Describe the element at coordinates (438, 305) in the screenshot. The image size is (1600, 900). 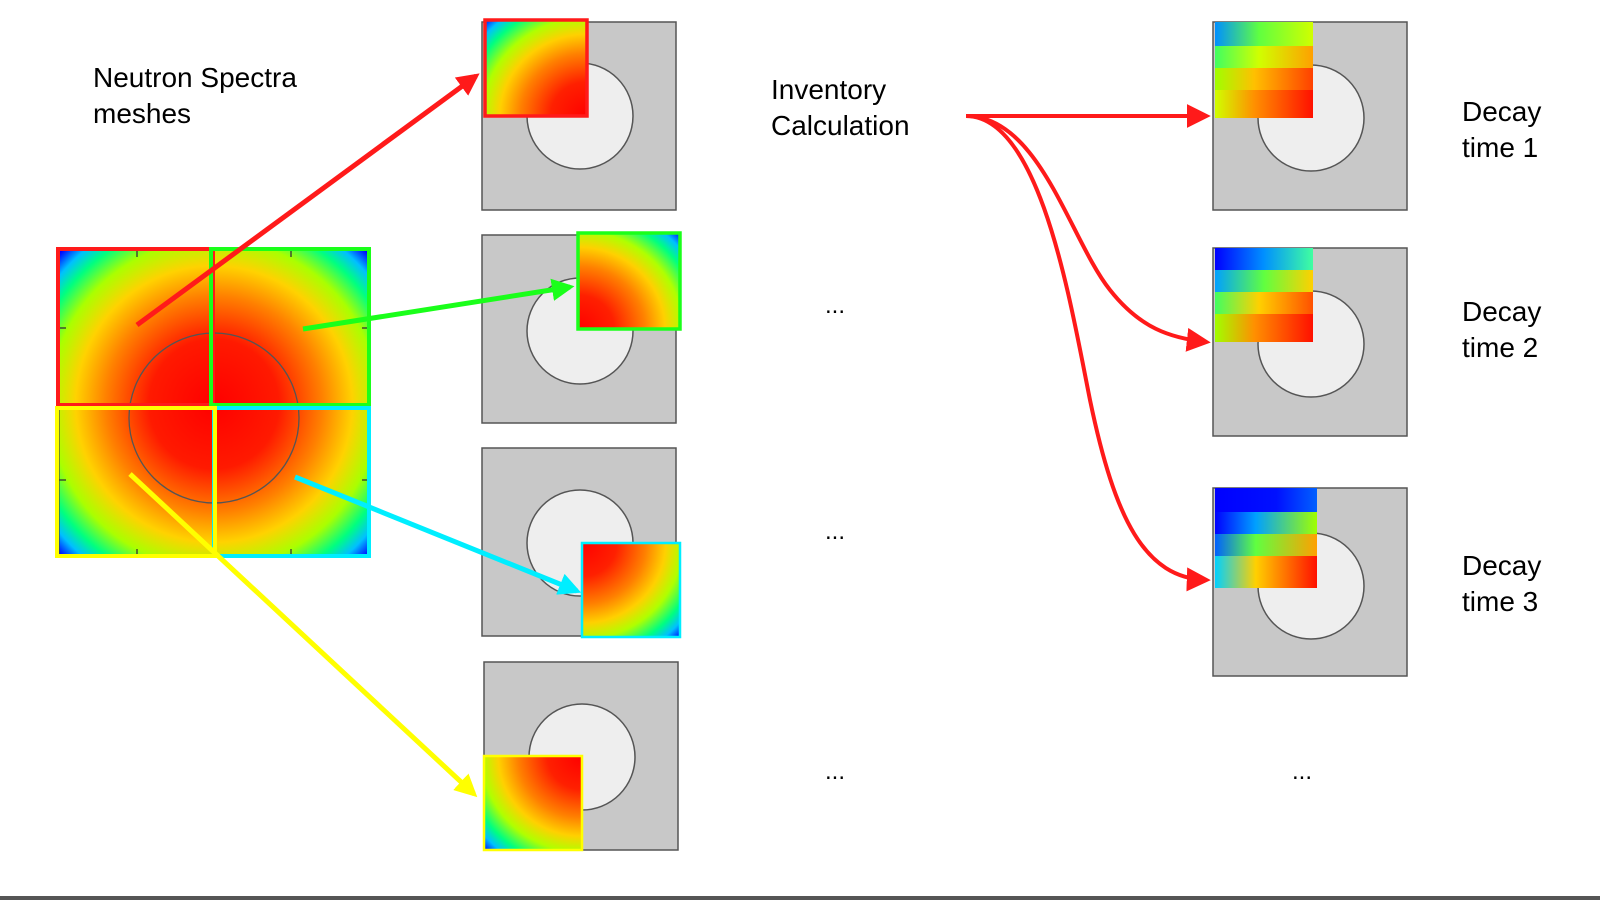
I see `arrow-green` at that location.